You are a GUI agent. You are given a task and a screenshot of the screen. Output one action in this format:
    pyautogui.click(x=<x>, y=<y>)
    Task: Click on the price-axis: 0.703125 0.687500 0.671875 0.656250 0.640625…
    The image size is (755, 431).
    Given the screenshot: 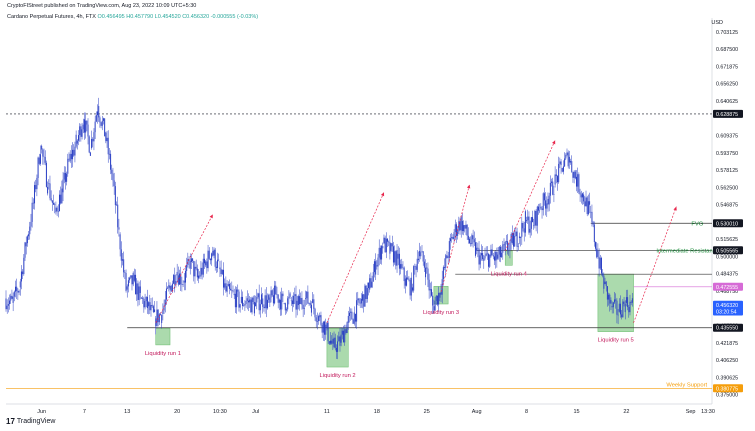 What is the action you would take?
    pyautogui.click(x=728, y=214)
    